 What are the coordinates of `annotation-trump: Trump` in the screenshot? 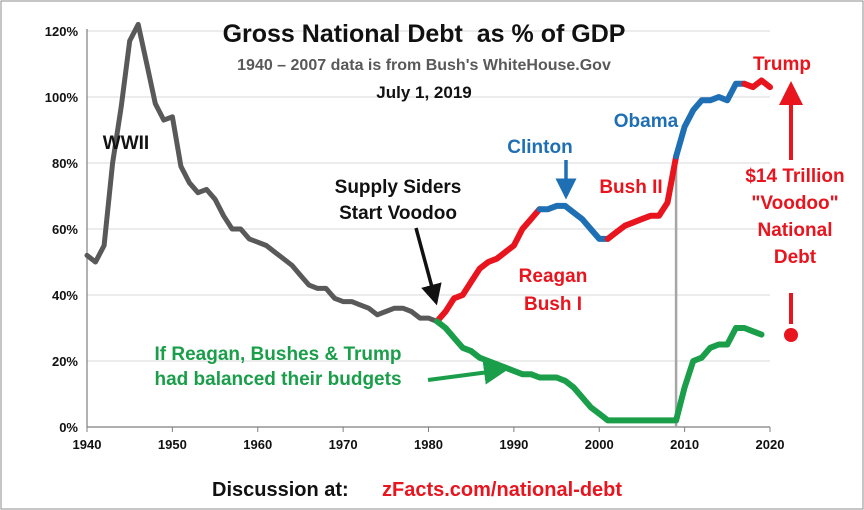 It's located at (782, 64).